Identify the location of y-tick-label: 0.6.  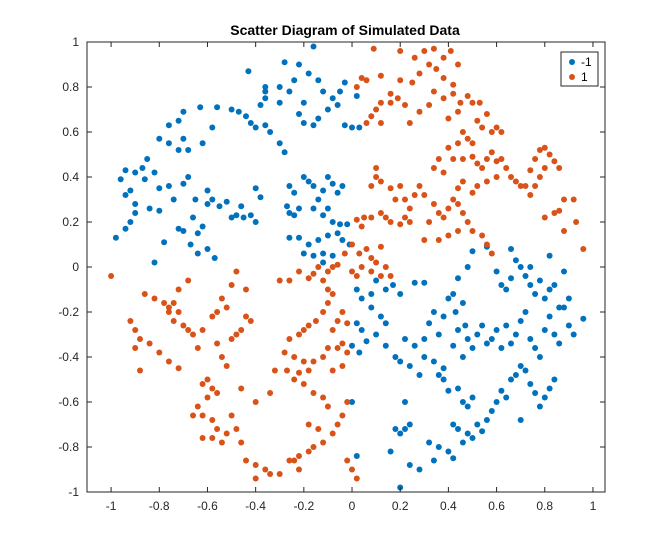
(70, 132).